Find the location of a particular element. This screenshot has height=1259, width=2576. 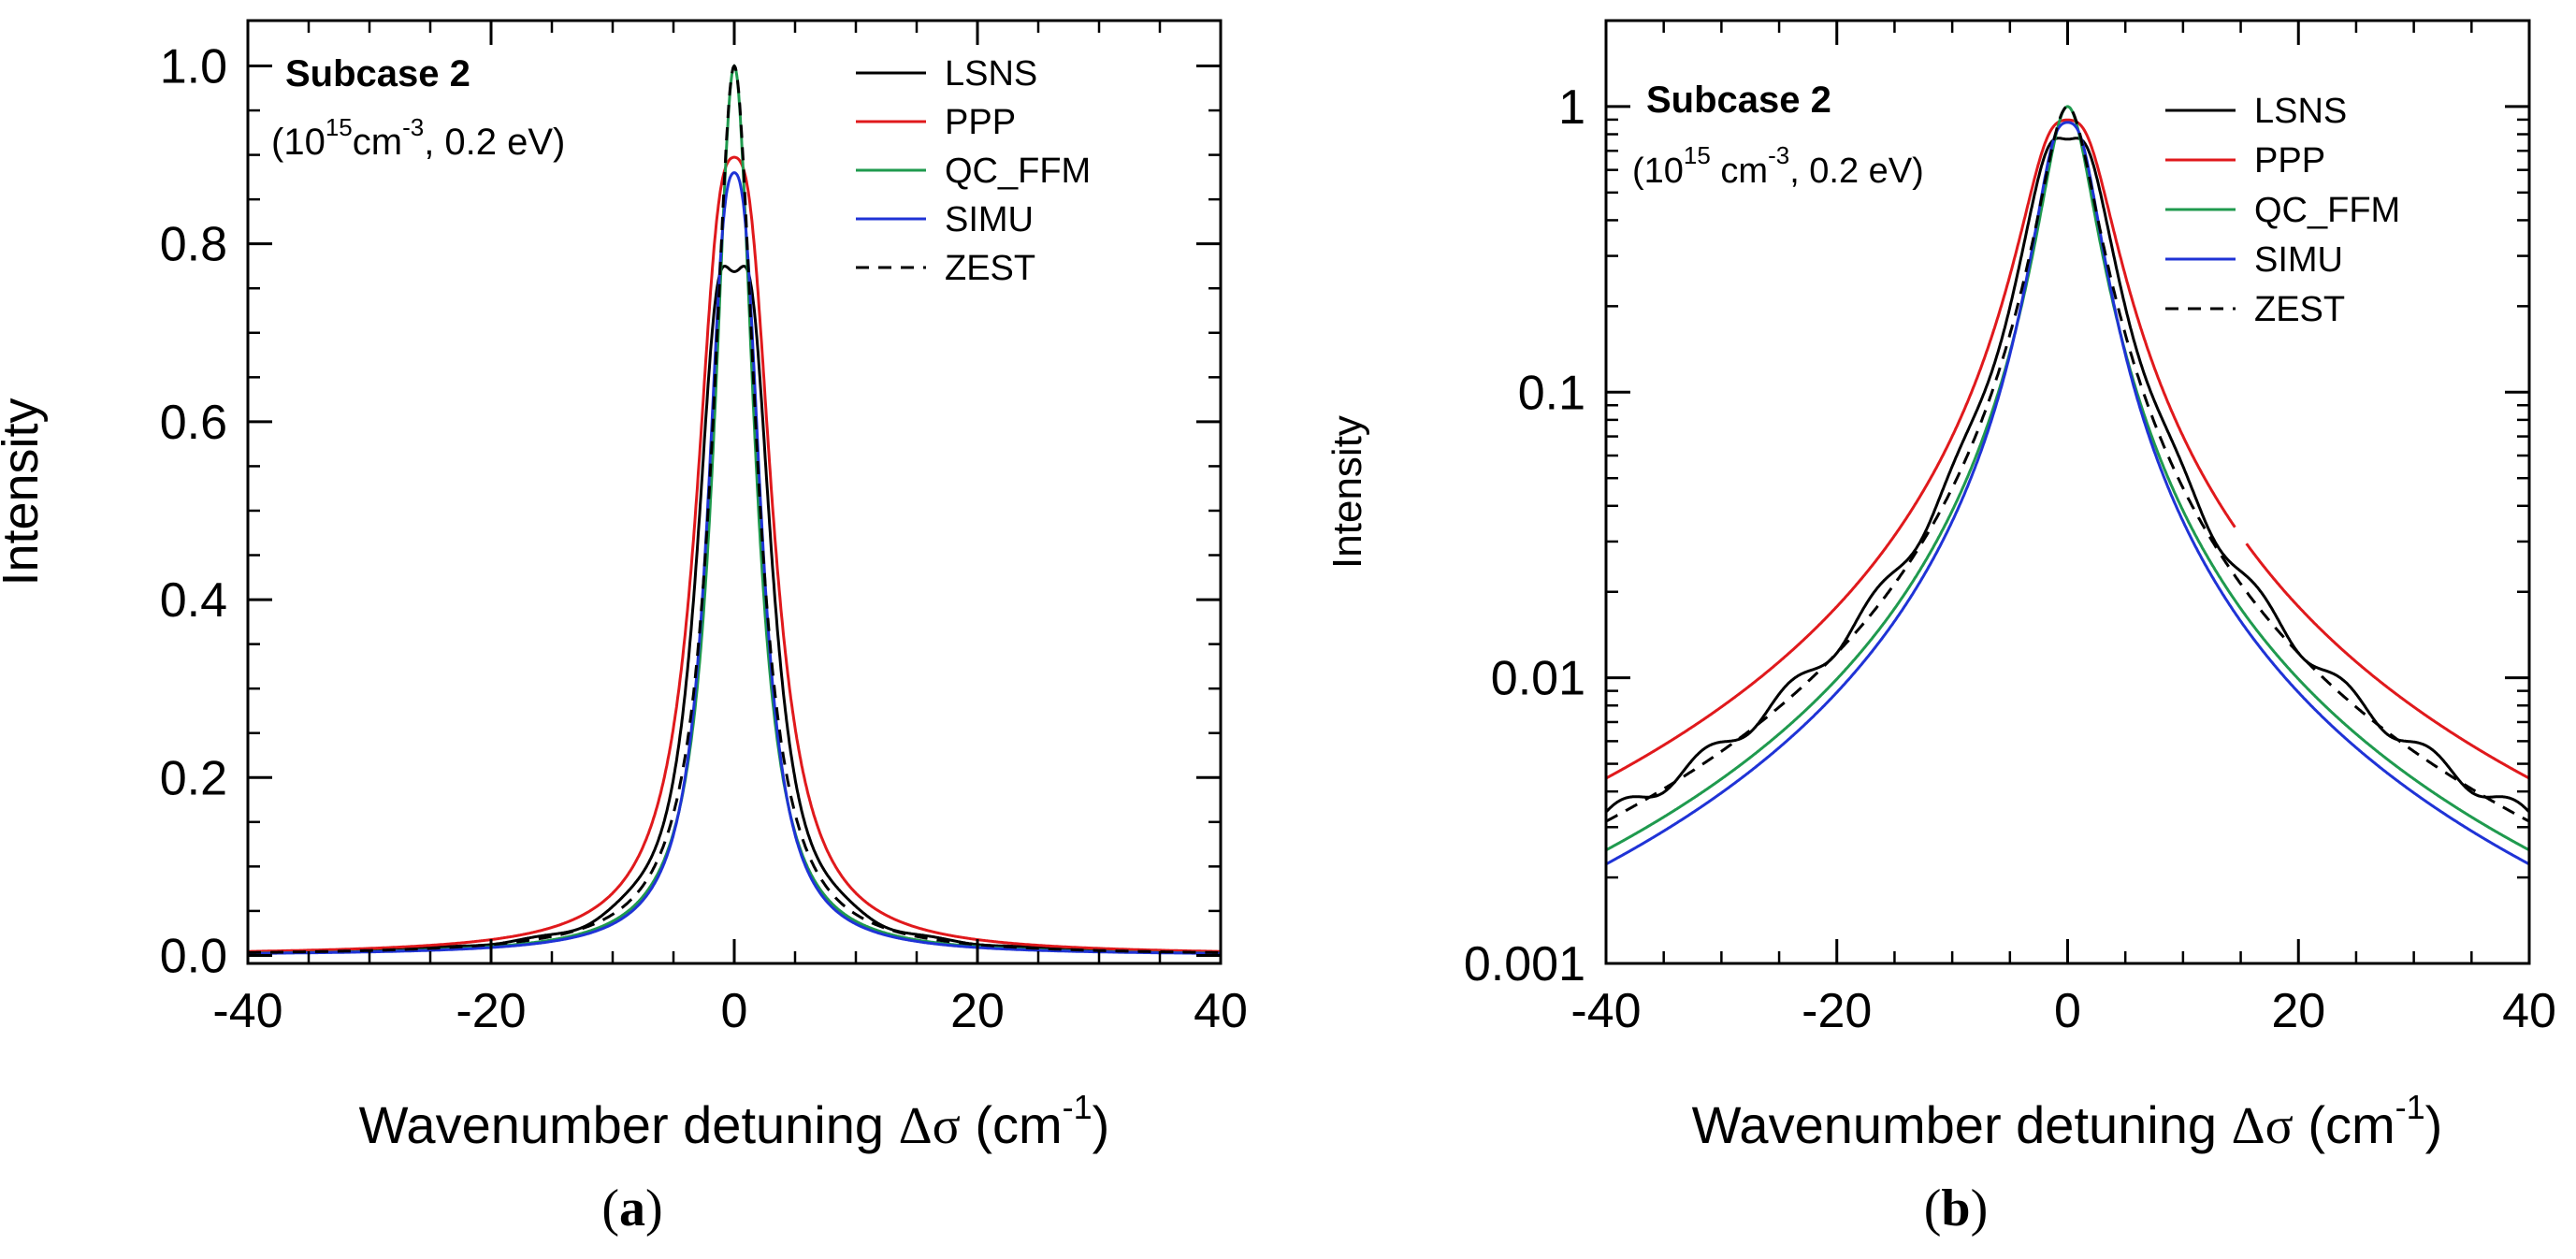

panel-a-annotation-conditions: (1015cm-3, 0.2 eV) is located at coordinates (418, 138).